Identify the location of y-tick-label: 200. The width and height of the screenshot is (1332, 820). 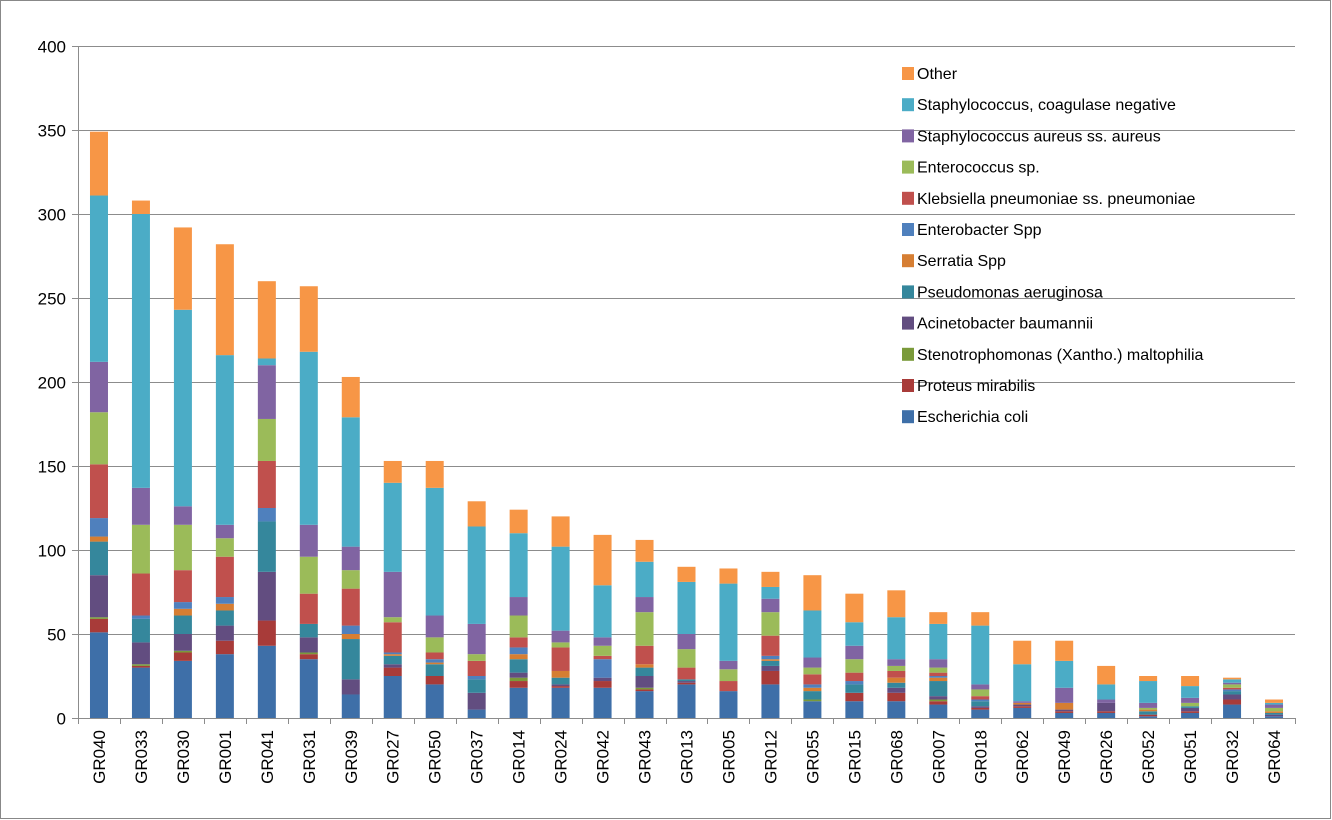
(52, 383).